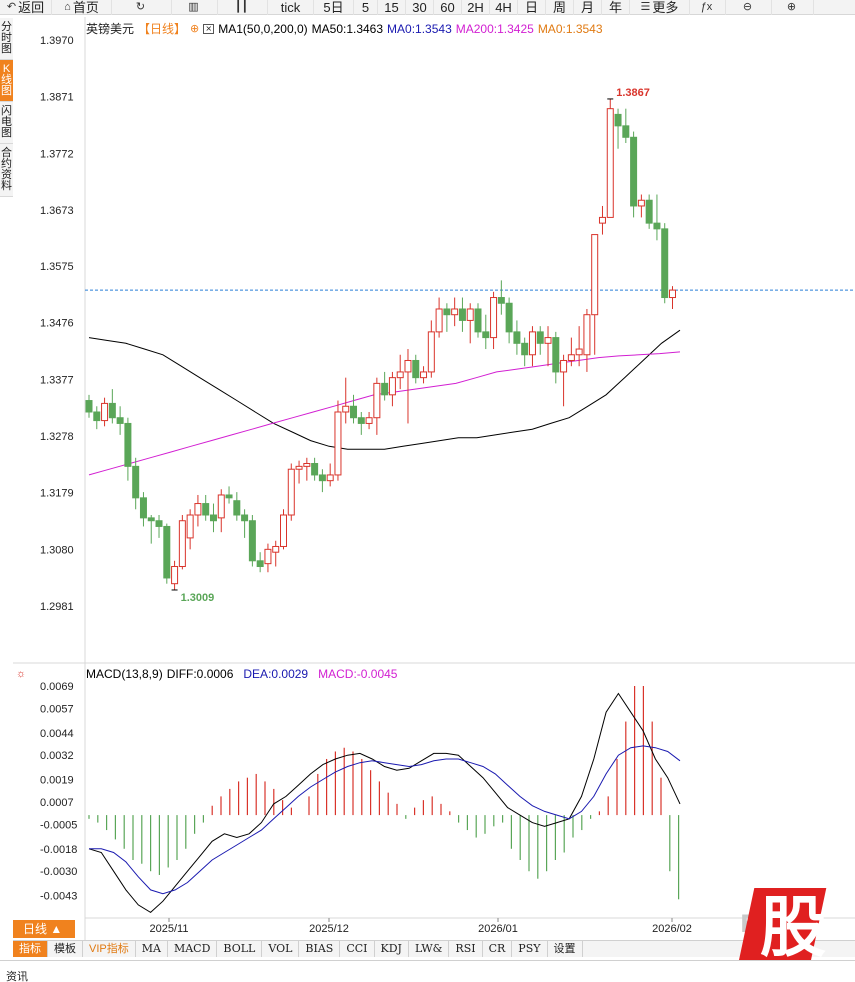 The image size is (855, 982). Describe the element at coordinates (6, 170) in the screenshot. I see `left-tab-3: 合约资料` at that location.